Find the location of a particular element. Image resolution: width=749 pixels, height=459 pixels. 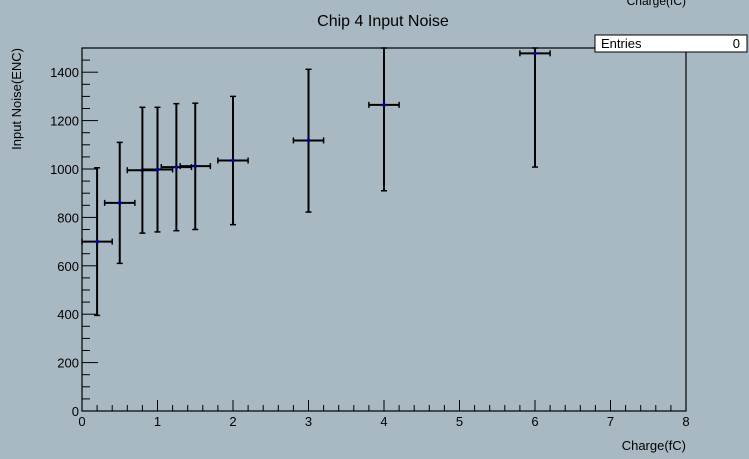

x-tick-label: 3 is located at coordinates (308, 421).